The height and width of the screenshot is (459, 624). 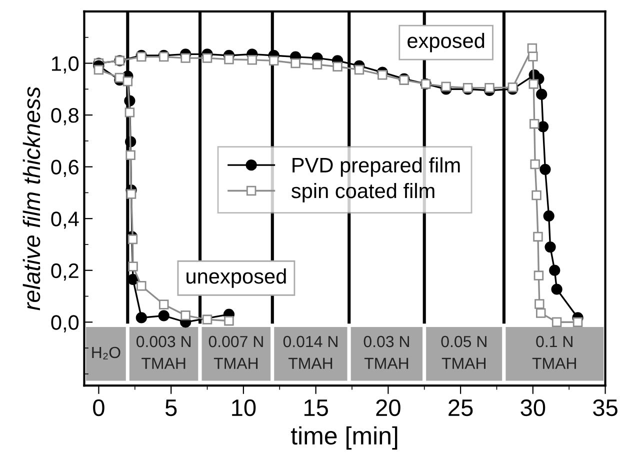 What do you see at coordinates (65, 323) in the screenshot?
I see `y-tick-label: 0,0` at bounding box center [65, 323].